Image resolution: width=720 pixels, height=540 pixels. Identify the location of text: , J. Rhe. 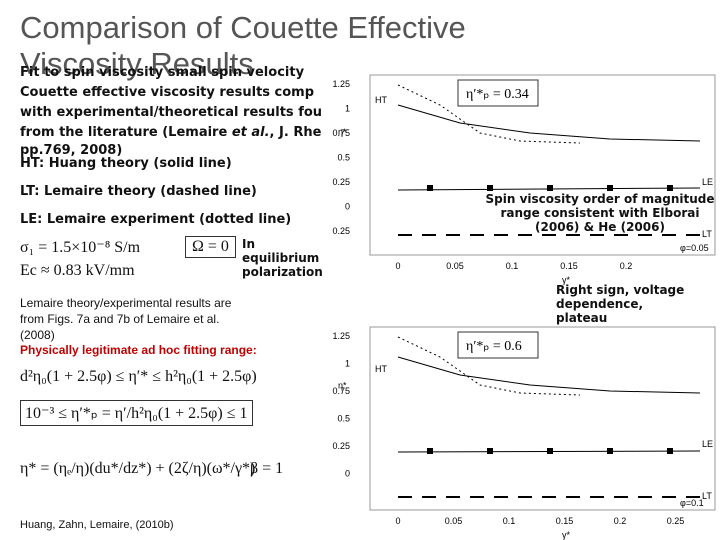
(295, 132).